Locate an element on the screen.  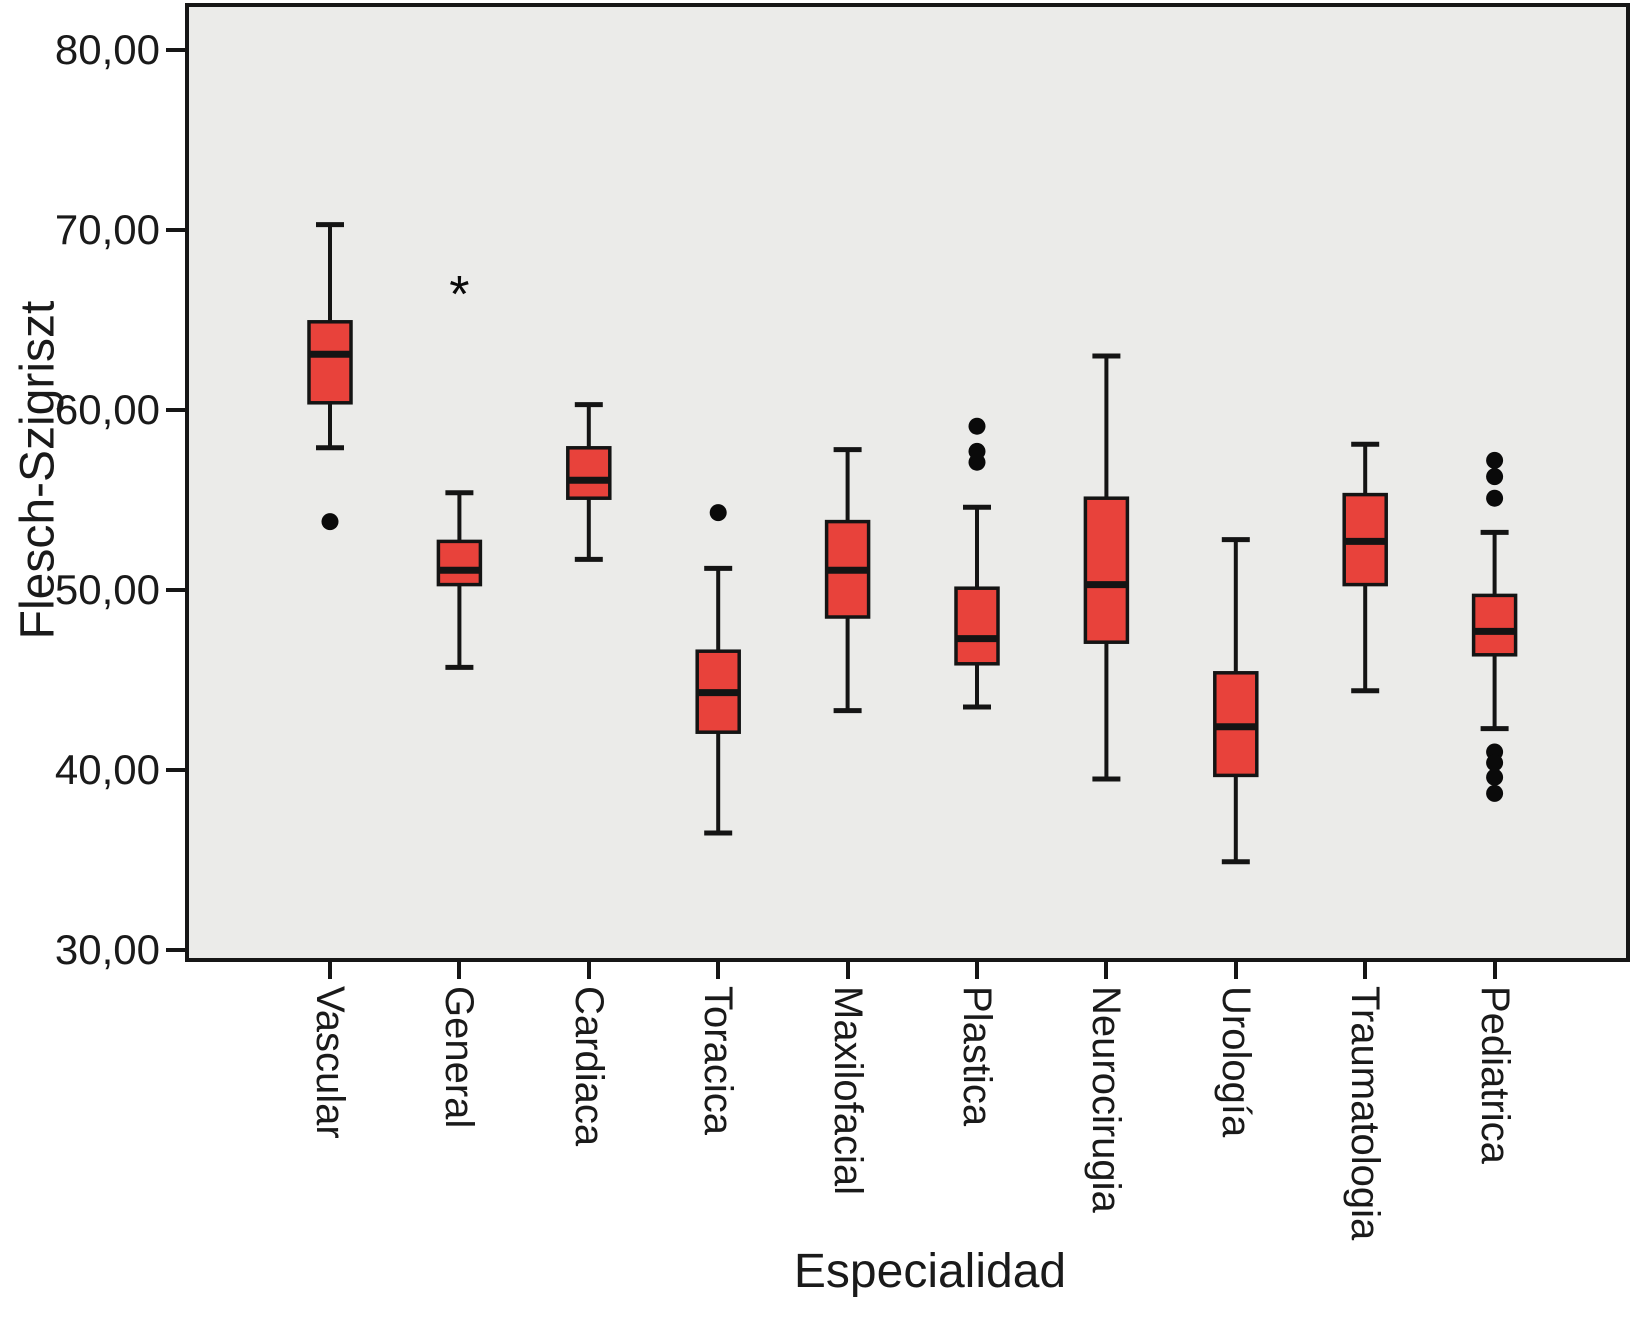
box-group-general: * is located at coordinates (459, 468).